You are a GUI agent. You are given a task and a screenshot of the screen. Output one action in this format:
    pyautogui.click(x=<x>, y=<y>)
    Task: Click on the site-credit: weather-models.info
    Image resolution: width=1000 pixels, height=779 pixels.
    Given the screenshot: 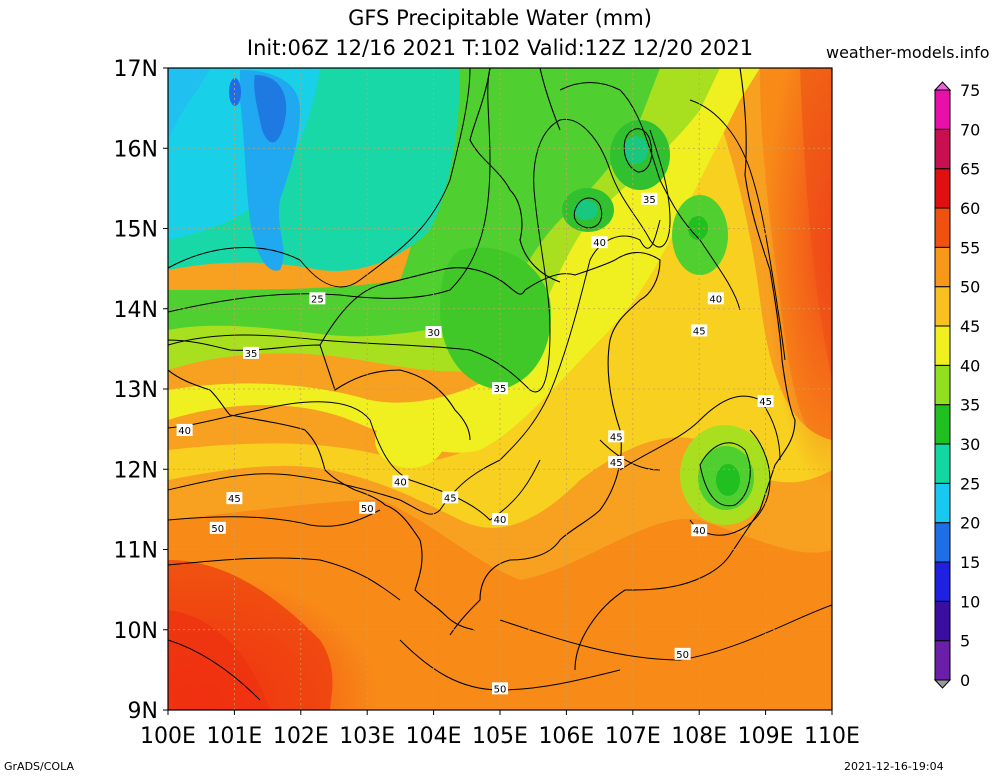 What is the action you would take?
    pyautogui.click(x=908, y=52)
    